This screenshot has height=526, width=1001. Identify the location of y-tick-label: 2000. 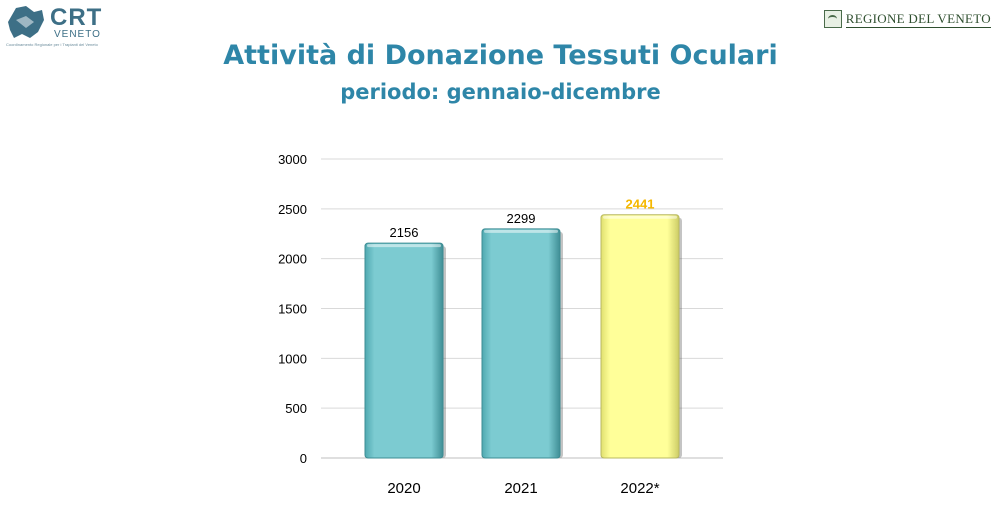
(292, 259).